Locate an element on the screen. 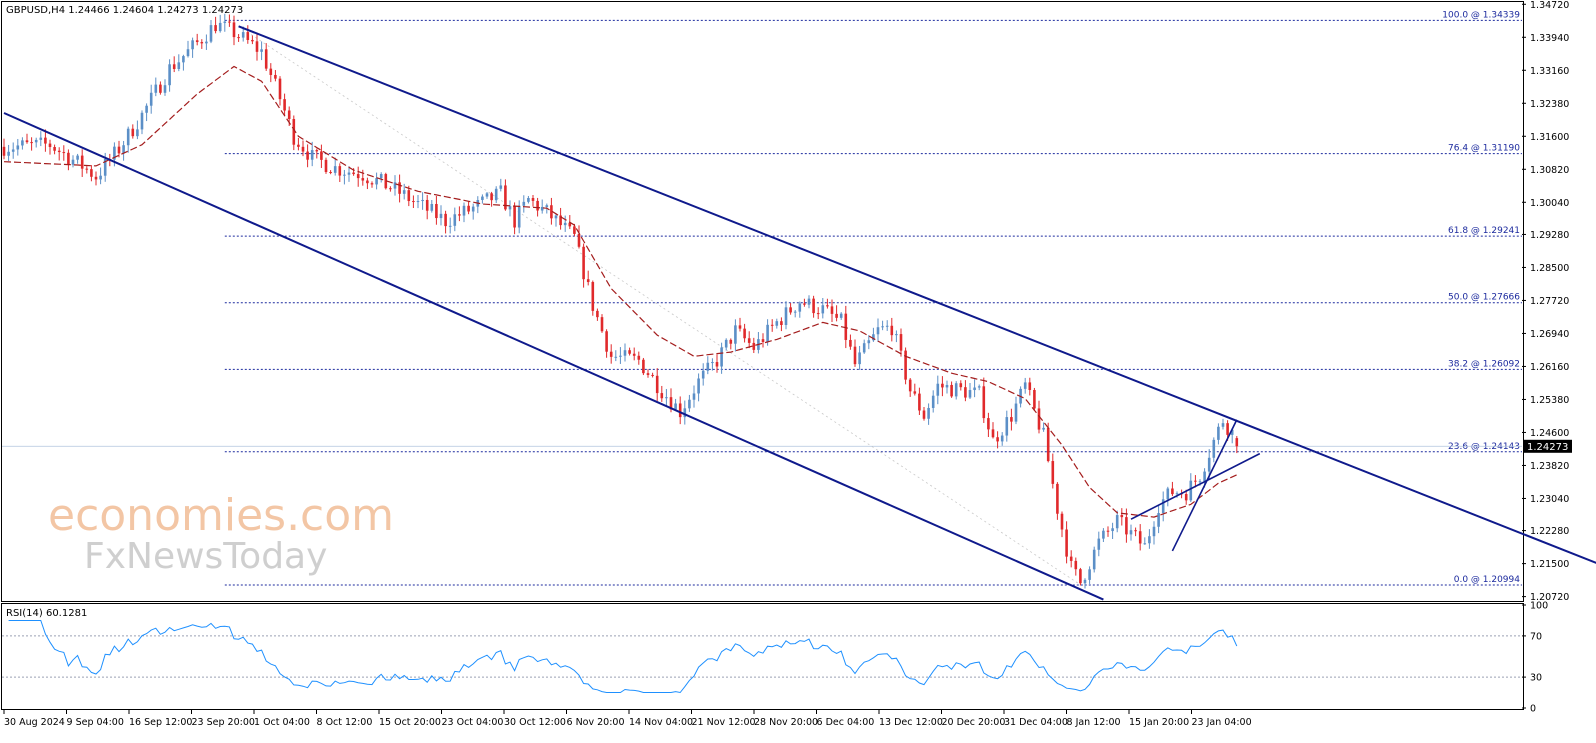 The image size is (1596, 743). rsi-tick-label: 30 is located at coordinates (1536, 678).